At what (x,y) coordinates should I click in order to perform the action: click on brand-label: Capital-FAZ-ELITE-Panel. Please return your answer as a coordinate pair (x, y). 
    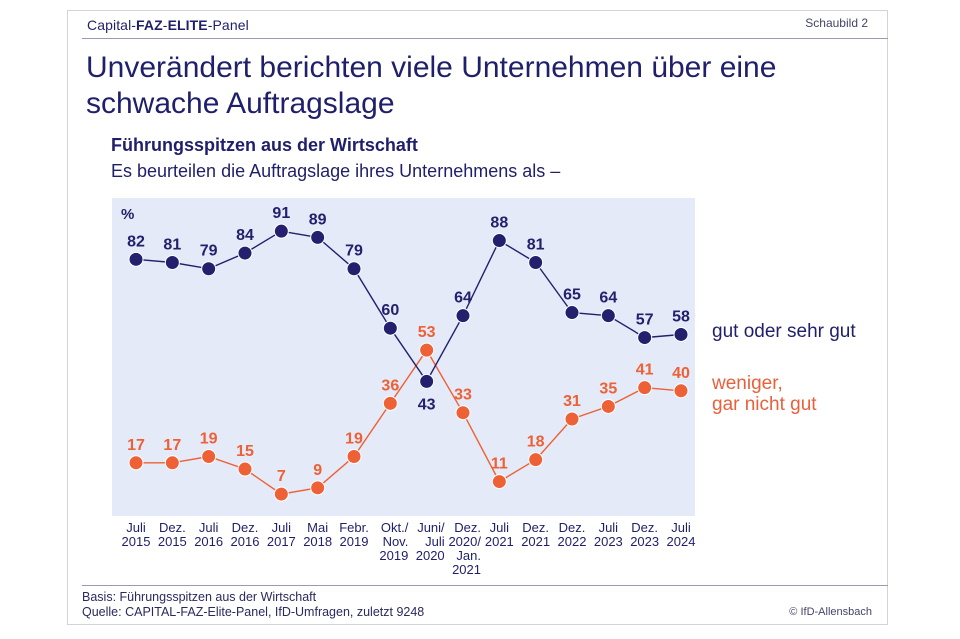
    Looking at the image, I should click on (168, 25).